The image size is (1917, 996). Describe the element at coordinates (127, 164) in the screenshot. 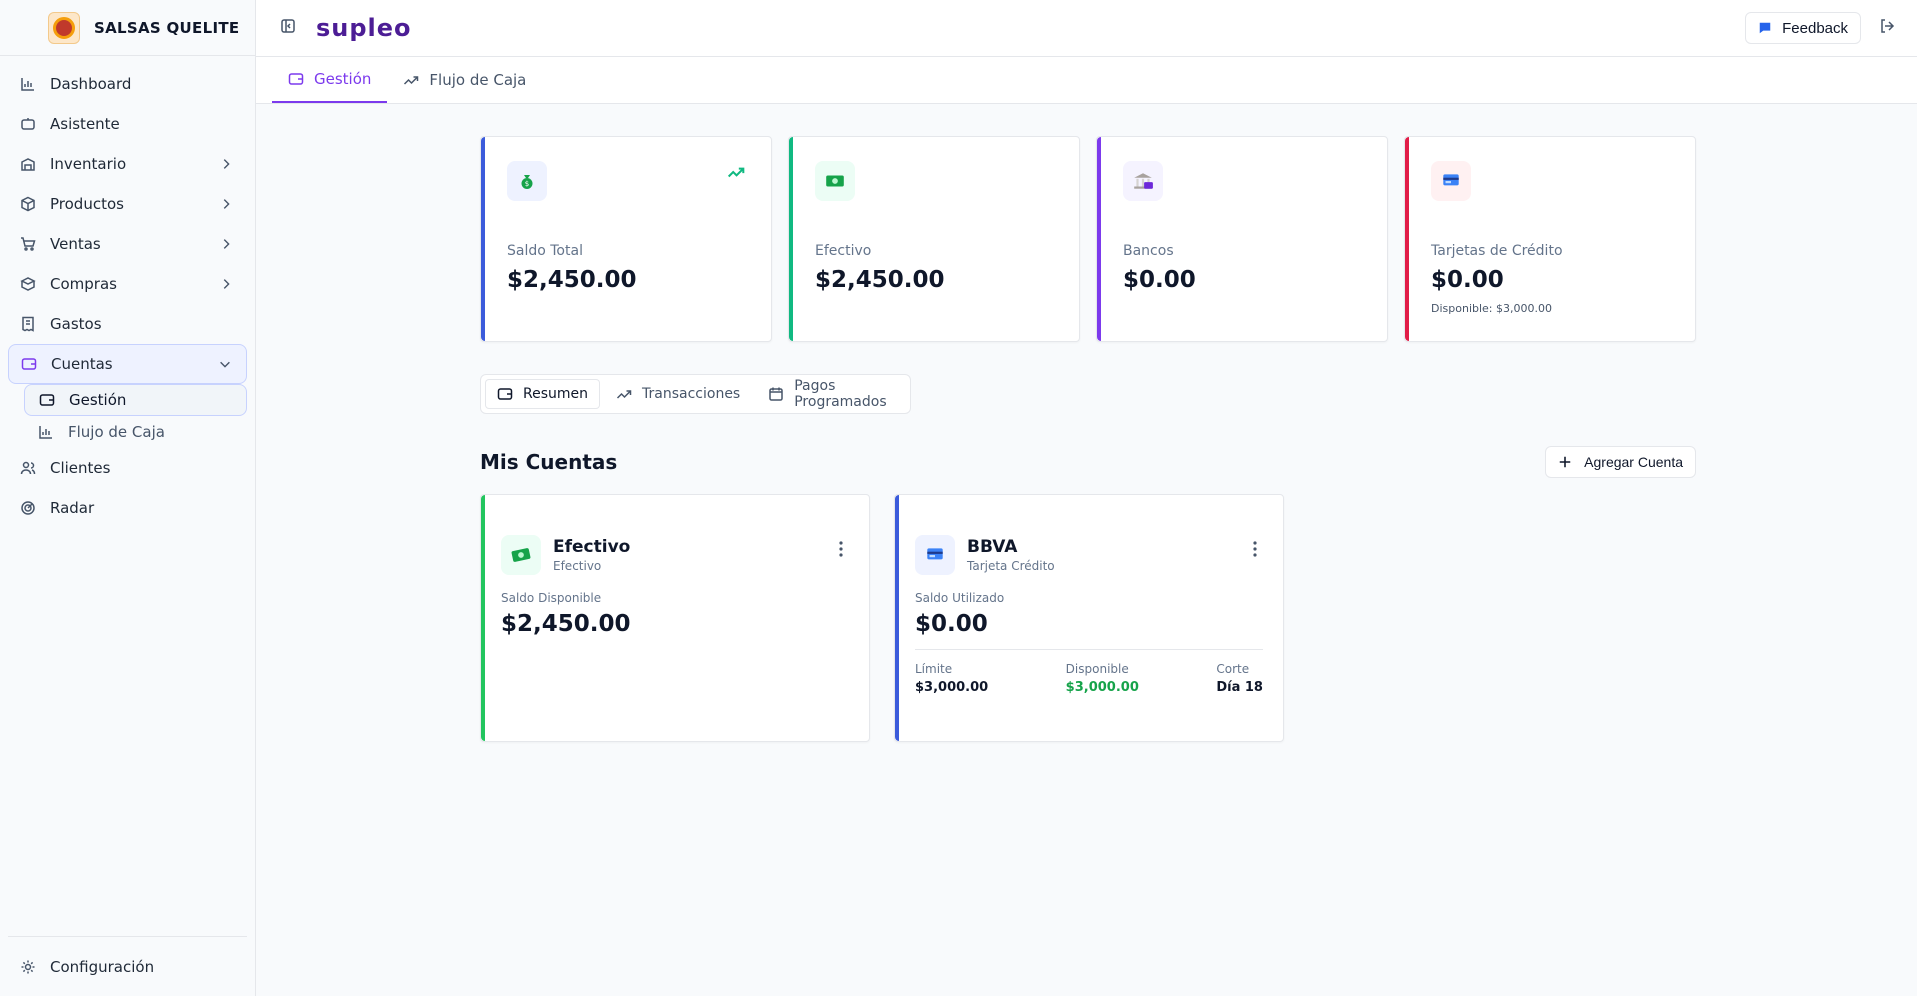

I see `sidebar-item-inventario: Inventario` at that location.